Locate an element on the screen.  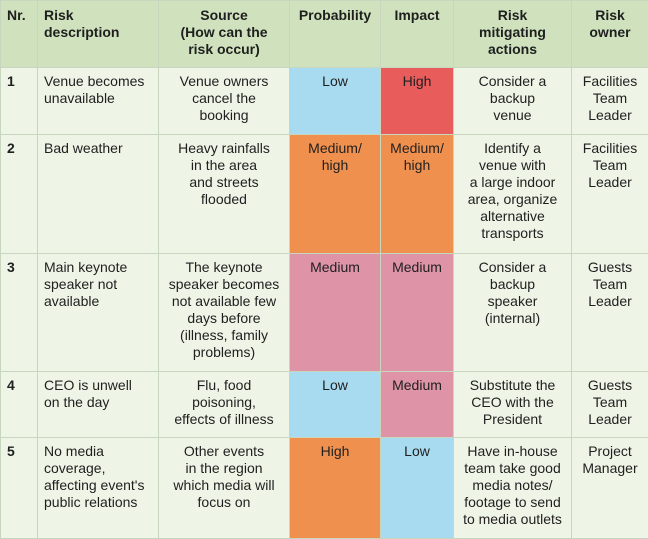
header-impact: Impact is located at coordinates (417, 34).